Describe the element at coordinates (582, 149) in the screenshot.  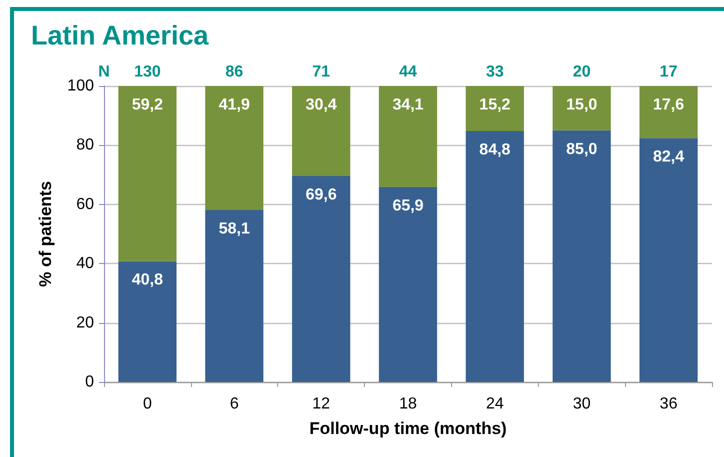
I see `data-label: 85,0` at that location.